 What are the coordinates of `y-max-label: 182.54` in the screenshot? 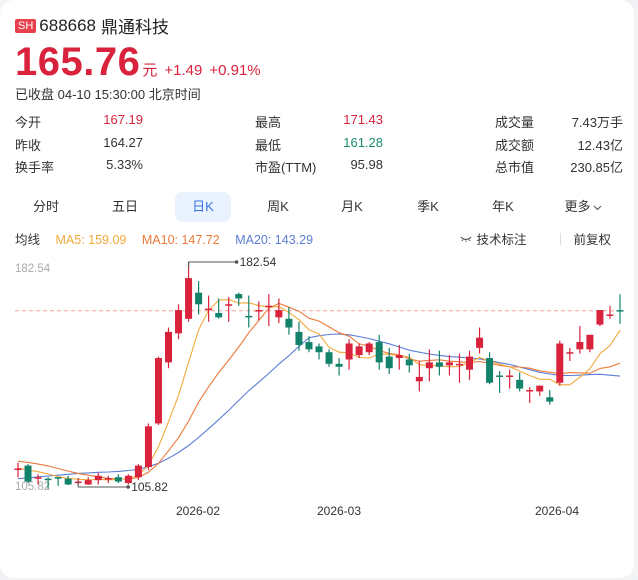 It's located at (33, 269).